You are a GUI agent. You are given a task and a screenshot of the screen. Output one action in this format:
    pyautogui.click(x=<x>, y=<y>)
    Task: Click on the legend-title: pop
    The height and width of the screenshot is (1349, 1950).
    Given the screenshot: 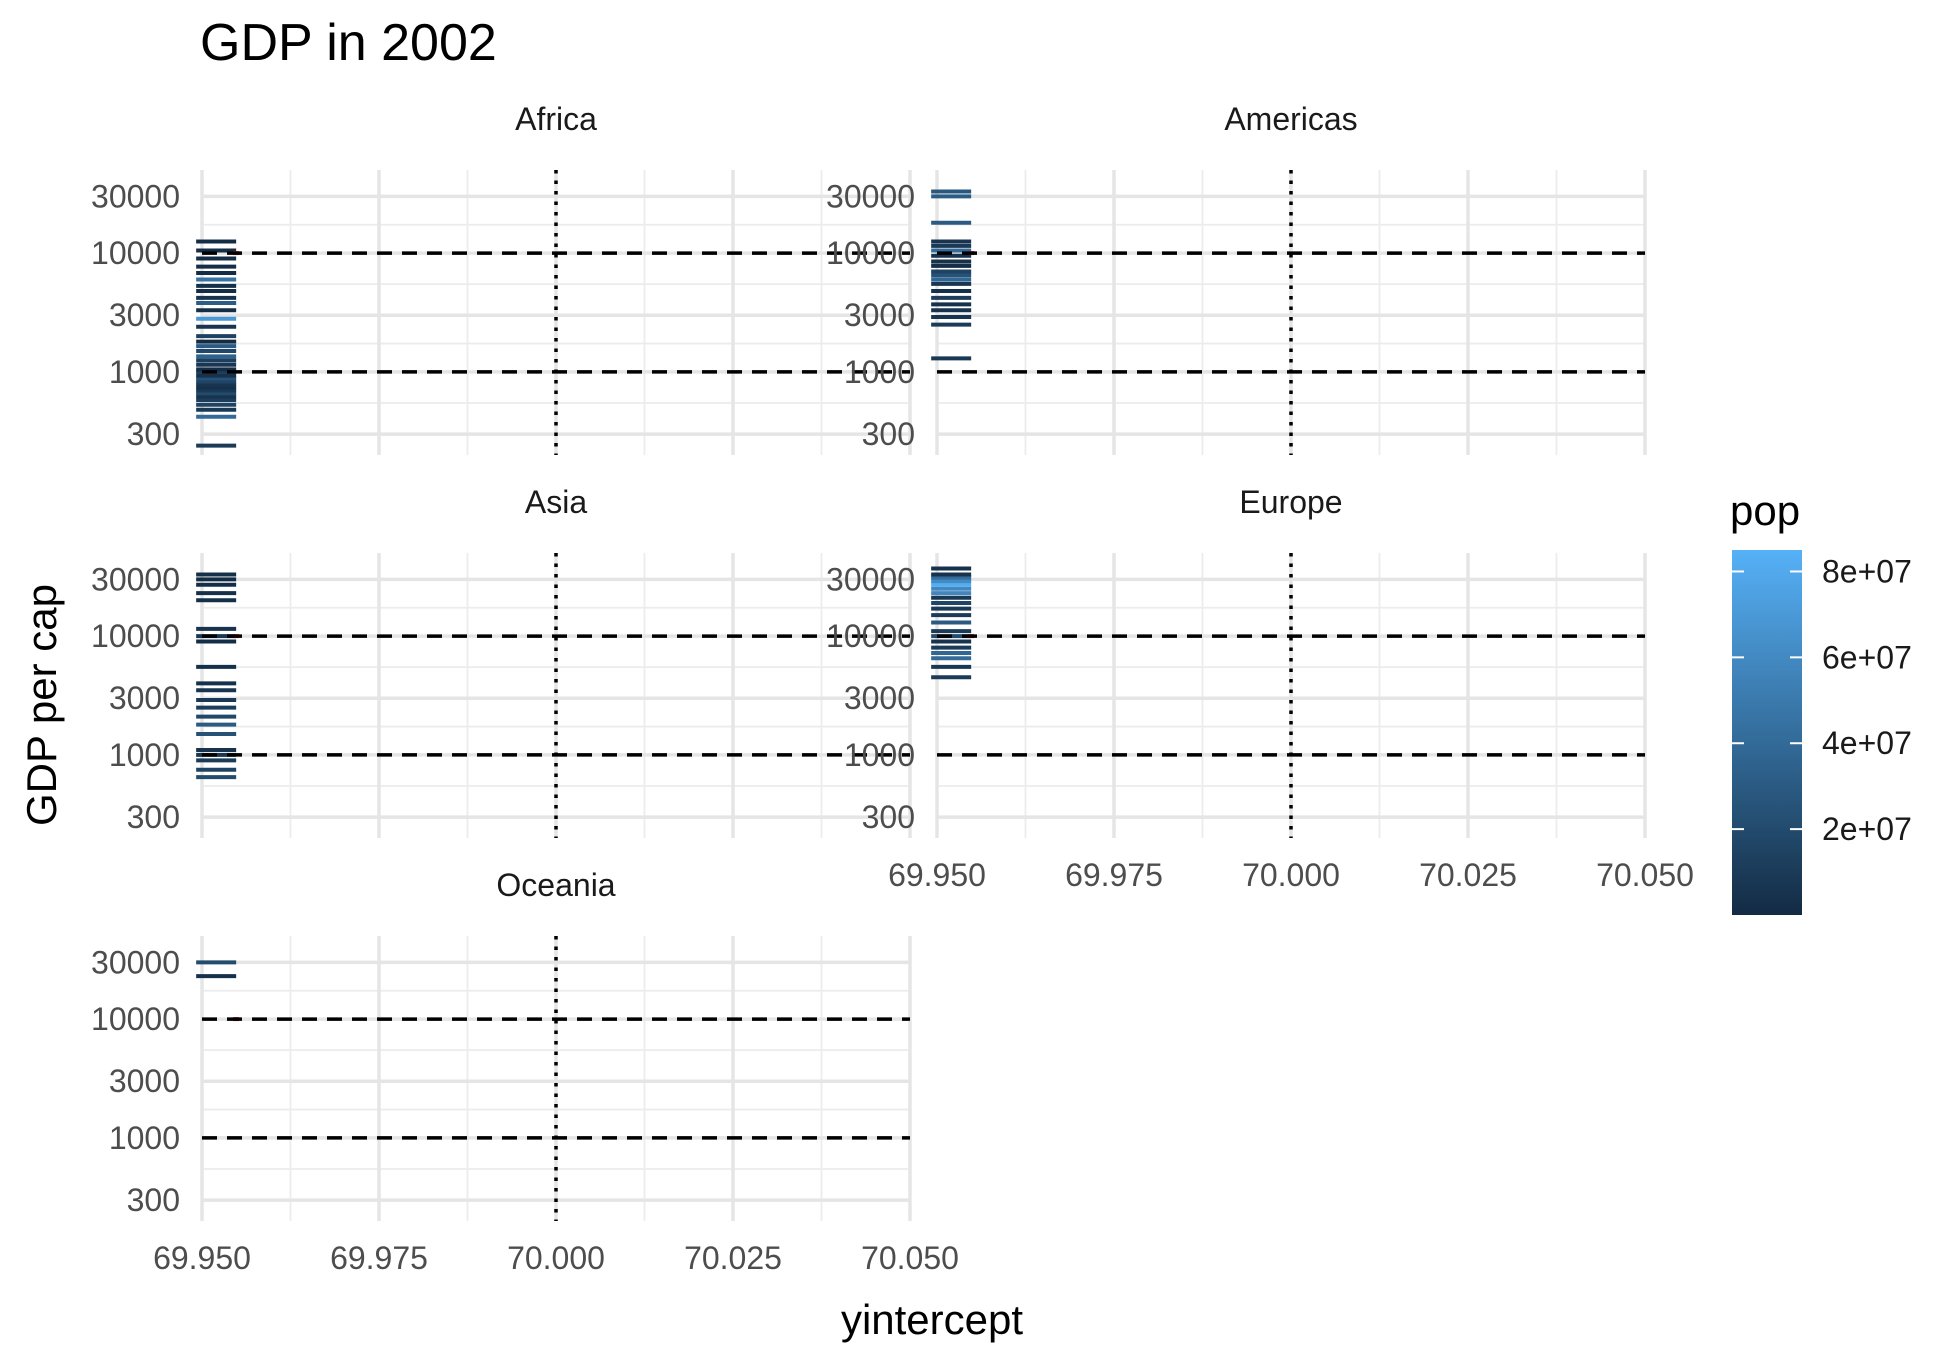 What is the action you would take?
    pyautogui.click(x=1765, y=510)
    